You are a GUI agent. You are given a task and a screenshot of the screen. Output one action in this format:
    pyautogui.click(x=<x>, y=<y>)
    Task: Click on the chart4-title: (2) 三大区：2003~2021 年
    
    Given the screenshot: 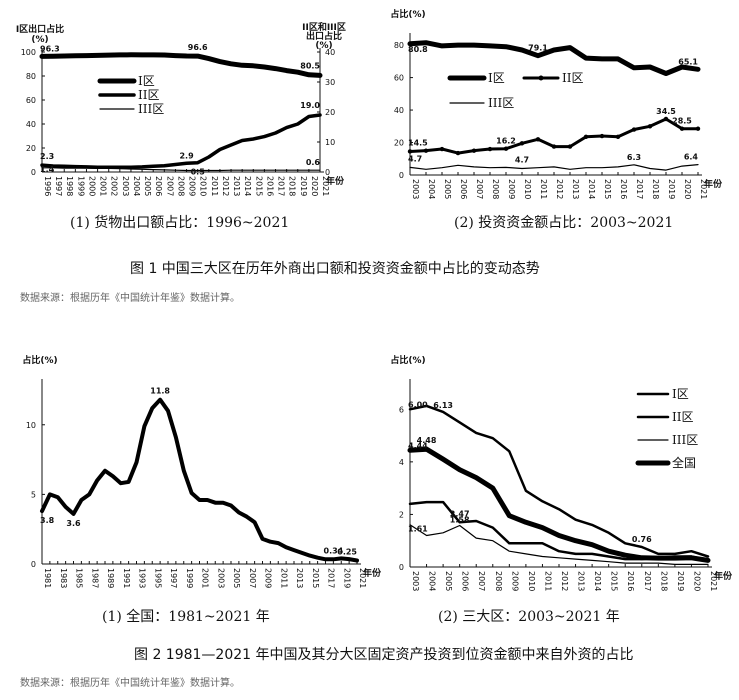 What is the action you would take?
    pyautogui.click(x=529, y=617)
    